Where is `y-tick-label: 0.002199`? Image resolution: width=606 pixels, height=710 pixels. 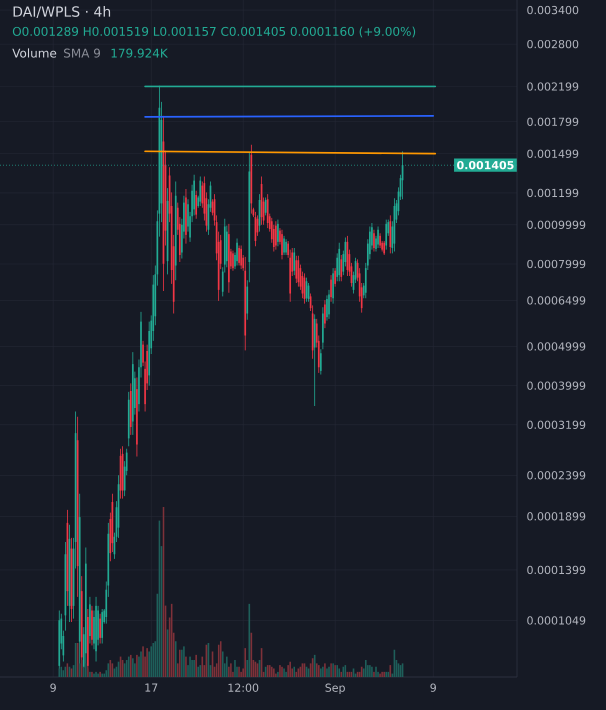 y-tick-label: 0.002199 is located at coordinates (552, 86).